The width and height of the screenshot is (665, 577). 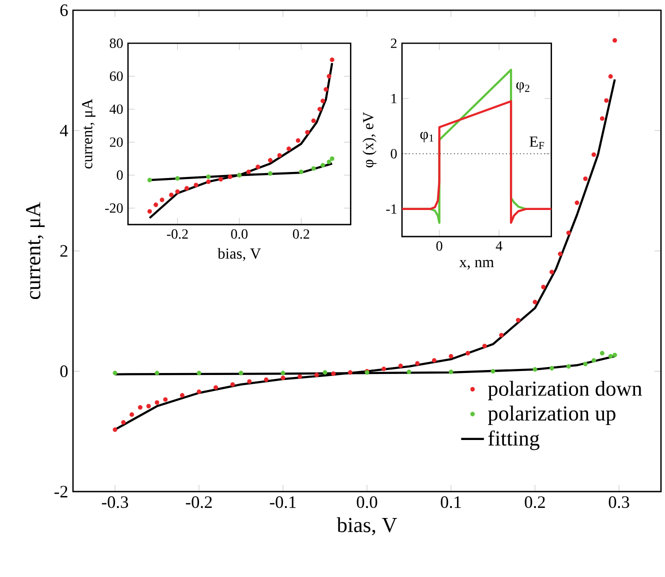 I want to click on legend-label: fitting, so click(x=514, y=440).